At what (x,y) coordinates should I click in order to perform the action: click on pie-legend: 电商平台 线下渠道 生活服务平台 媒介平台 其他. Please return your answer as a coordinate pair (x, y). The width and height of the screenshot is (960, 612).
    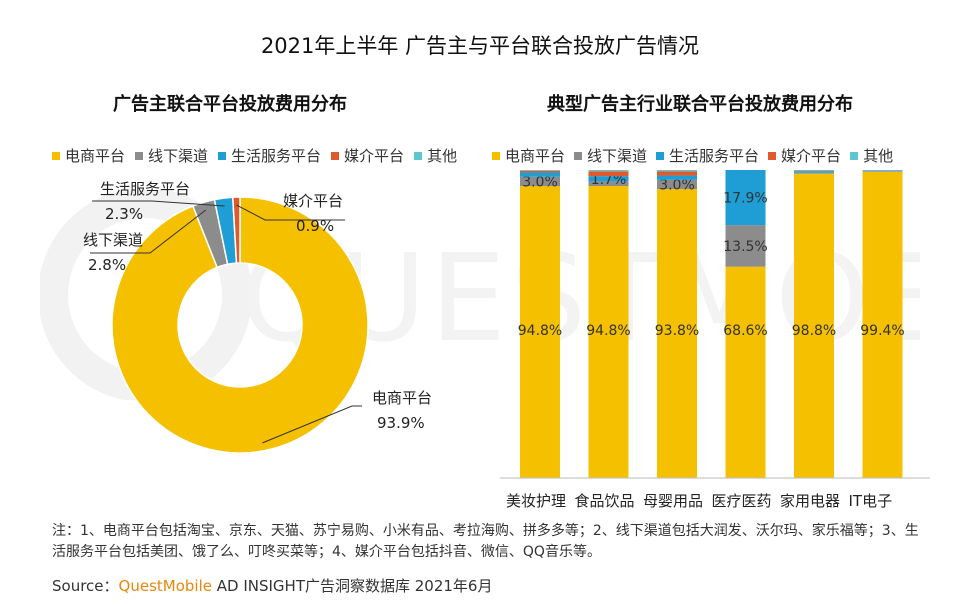
    Looking at the image, I should click on (254, 155).